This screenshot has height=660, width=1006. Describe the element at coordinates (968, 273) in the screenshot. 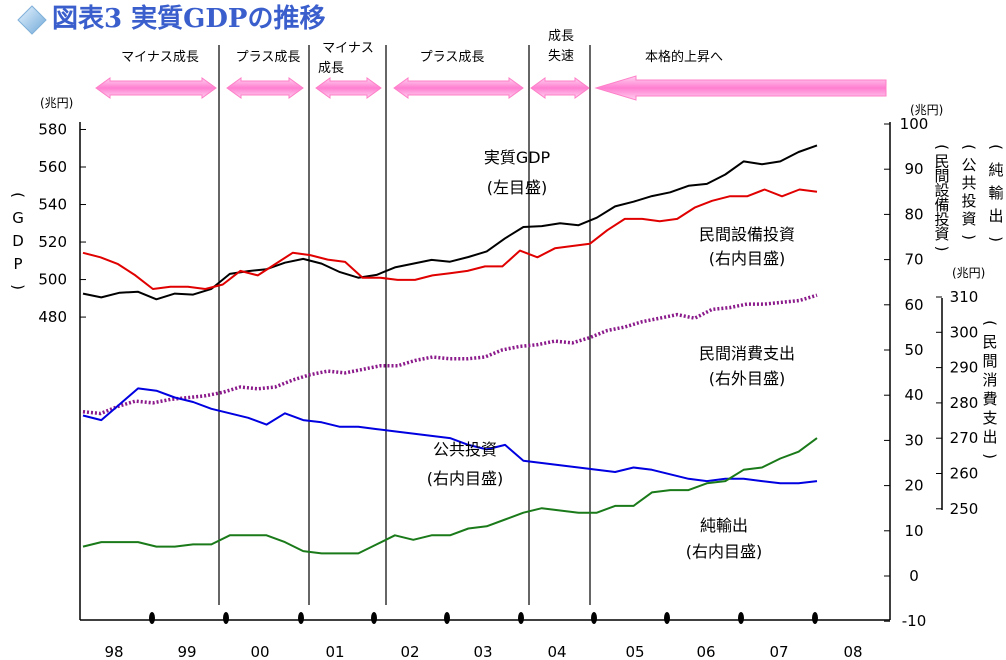

I see `right-outer-axis-unit: (兆円)` at that location.